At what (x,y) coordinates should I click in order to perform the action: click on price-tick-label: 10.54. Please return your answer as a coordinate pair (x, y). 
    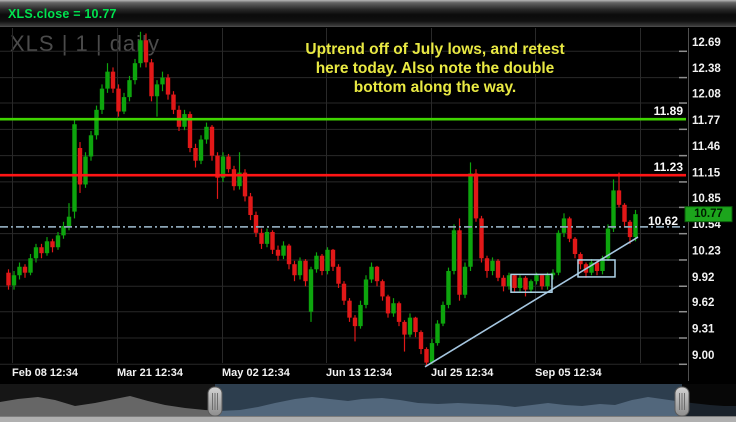
    Looking at the image, I should click on (706, 225).